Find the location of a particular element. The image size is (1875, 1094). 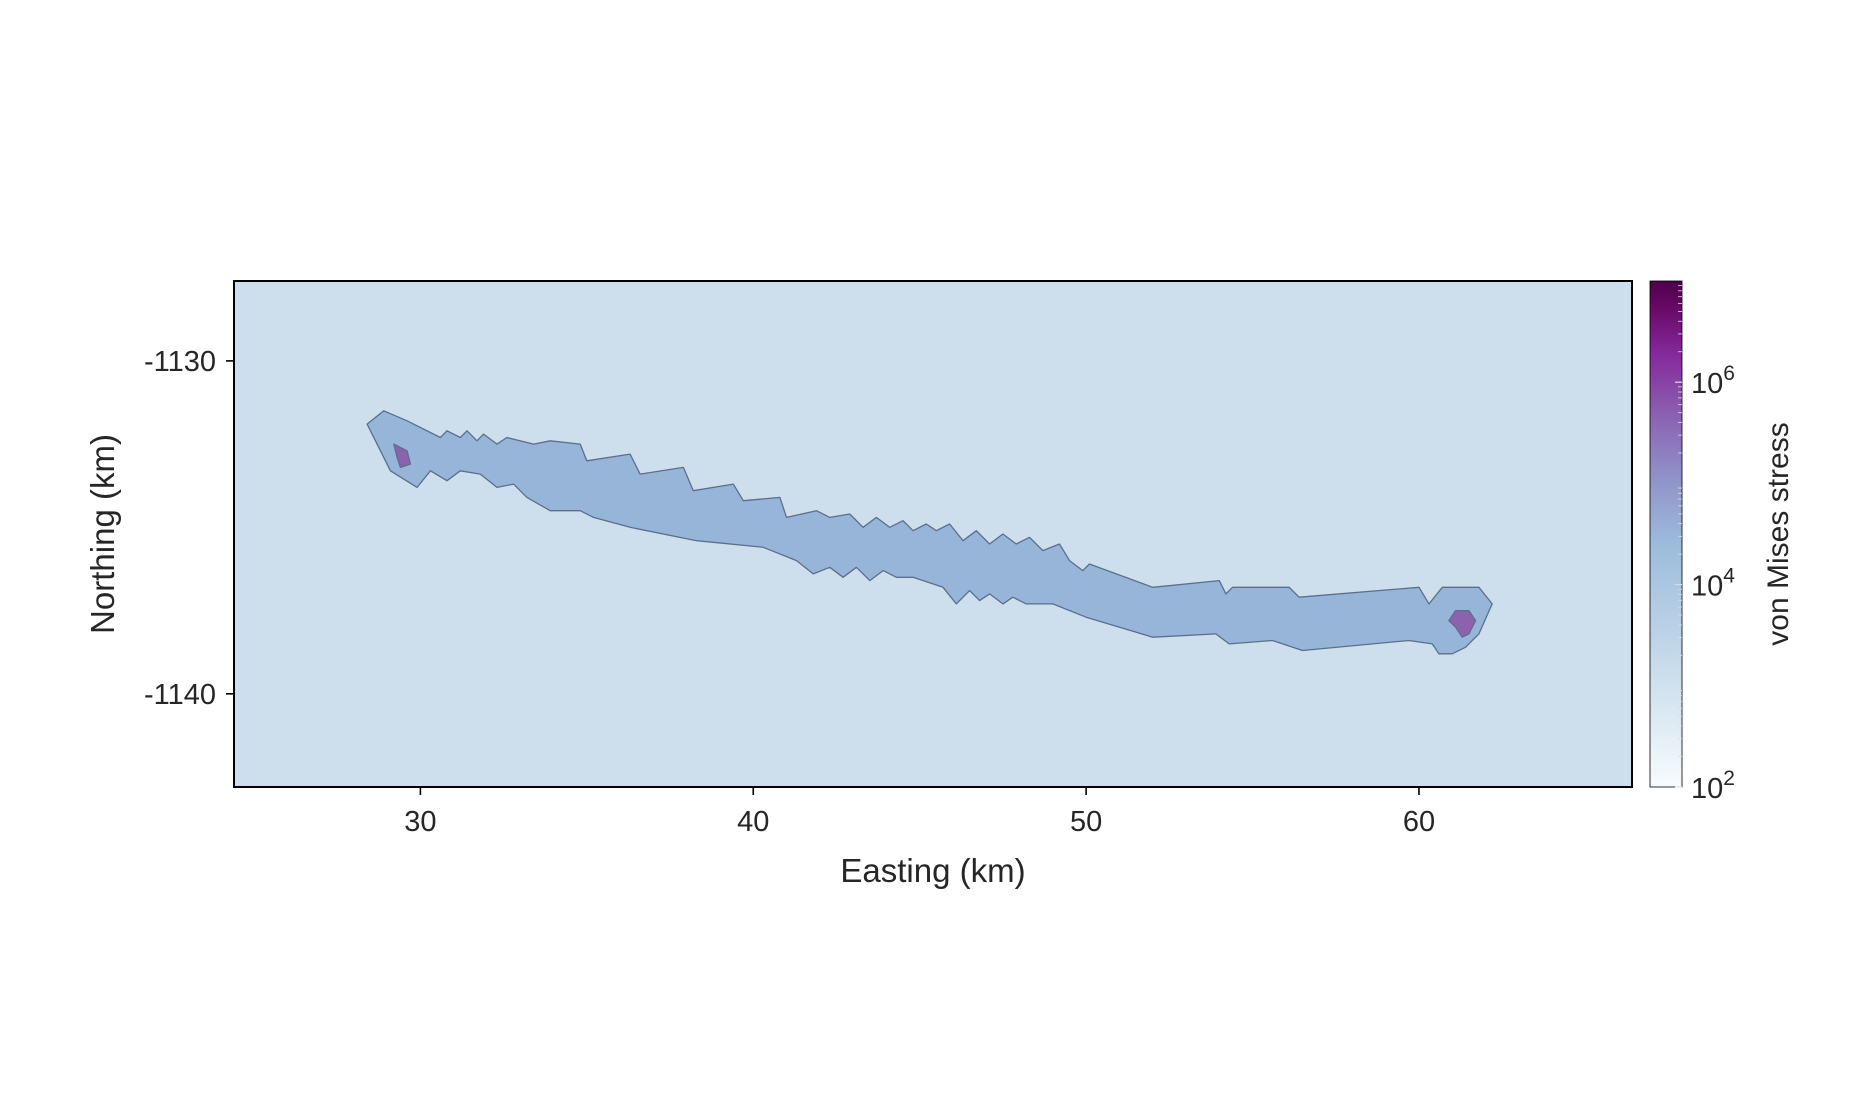

y-axis-ticks: -1130 -1140 is located at coordinates (189, 528).